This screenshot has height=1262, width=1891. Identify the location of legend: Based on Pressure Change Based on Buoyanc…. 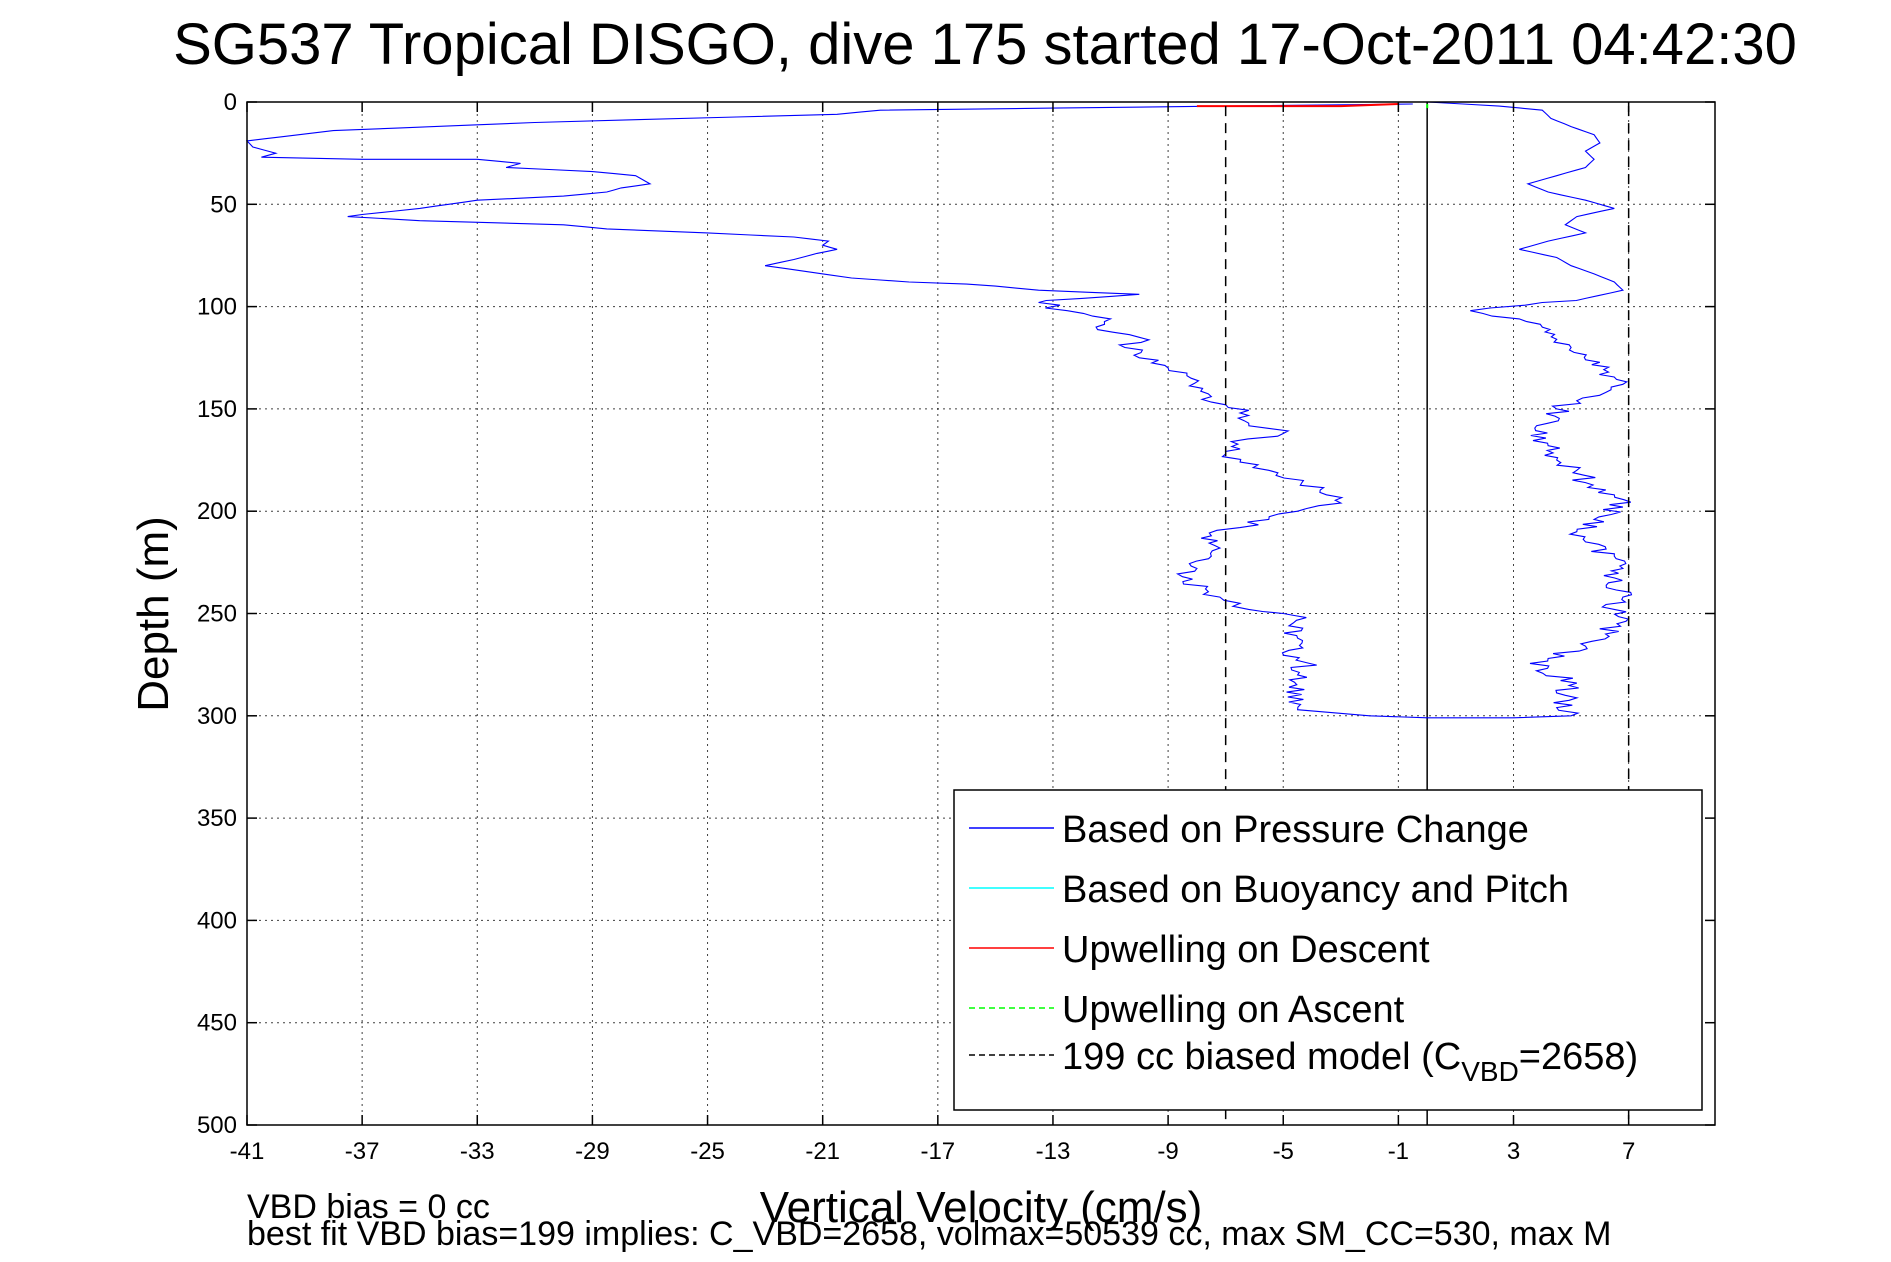
(1328, 950).